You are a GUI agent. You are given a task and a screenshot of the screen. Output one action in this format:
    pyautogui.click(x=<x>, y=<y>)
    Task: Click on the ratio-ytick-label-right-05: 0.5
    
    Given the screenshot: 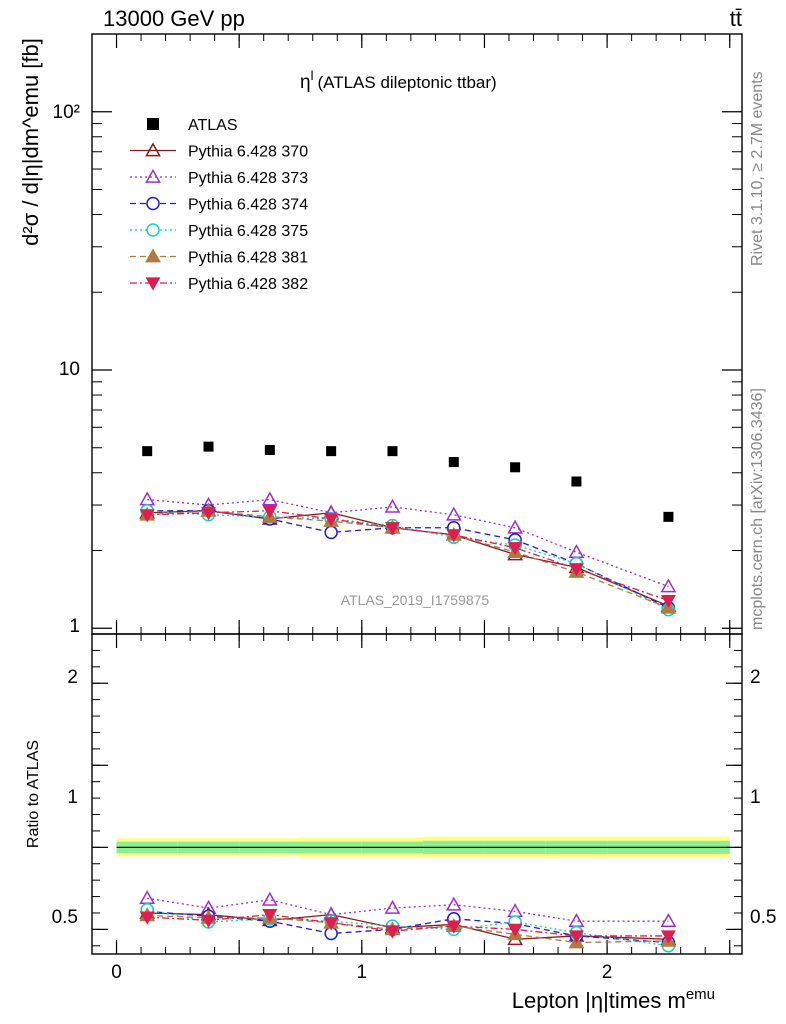 What is the action you would take?
    pyautogui.click(x=763, y=917)
    